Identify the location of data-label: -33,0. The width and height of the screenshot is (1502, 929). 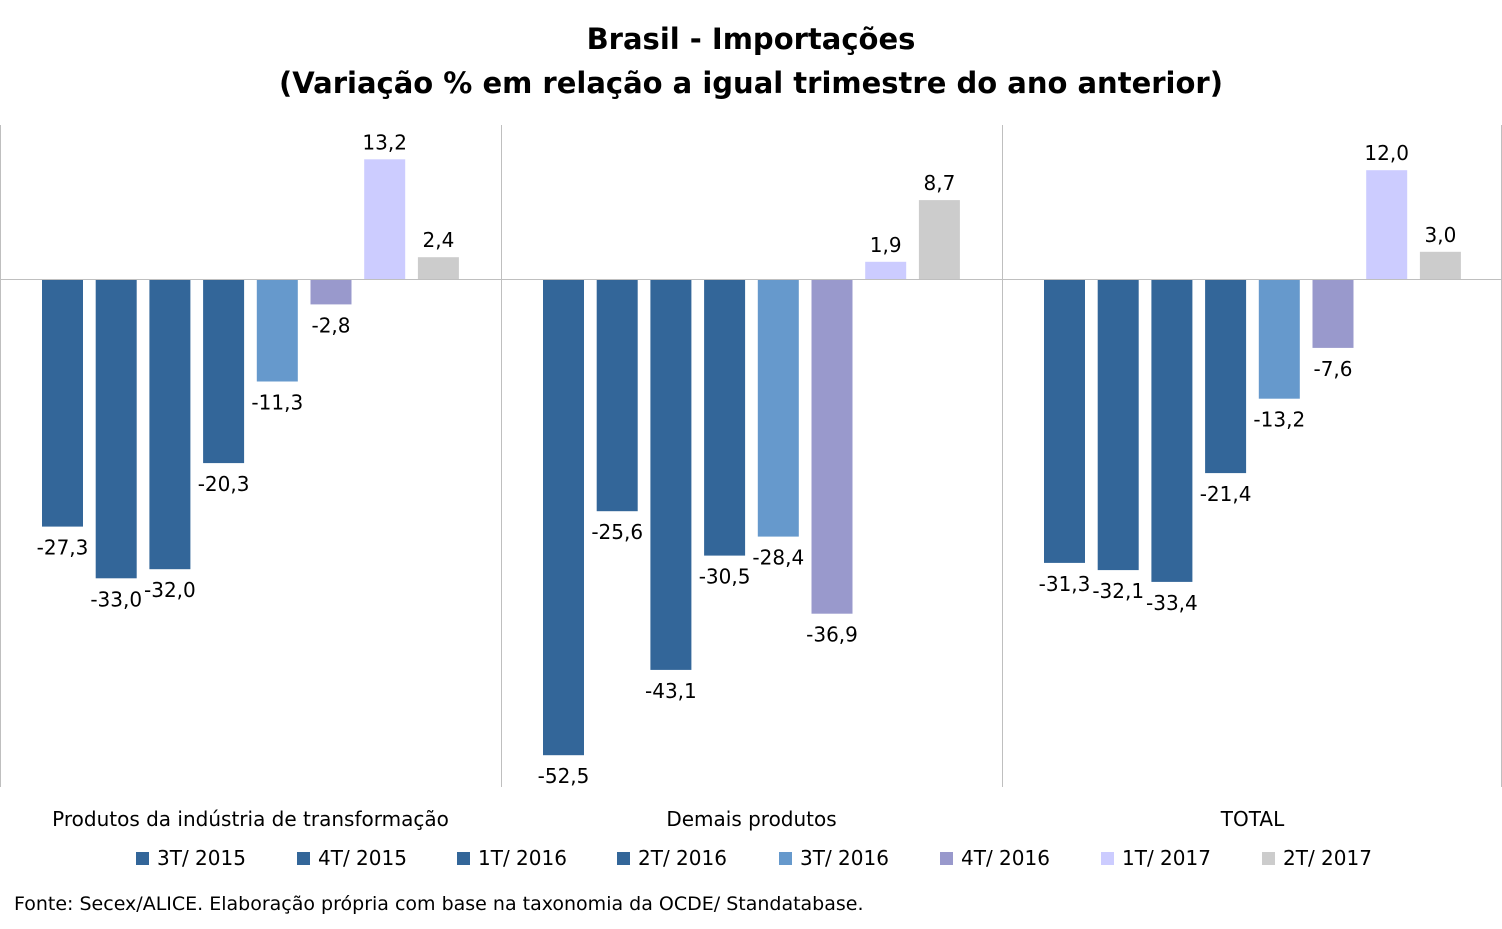
(116, 599).